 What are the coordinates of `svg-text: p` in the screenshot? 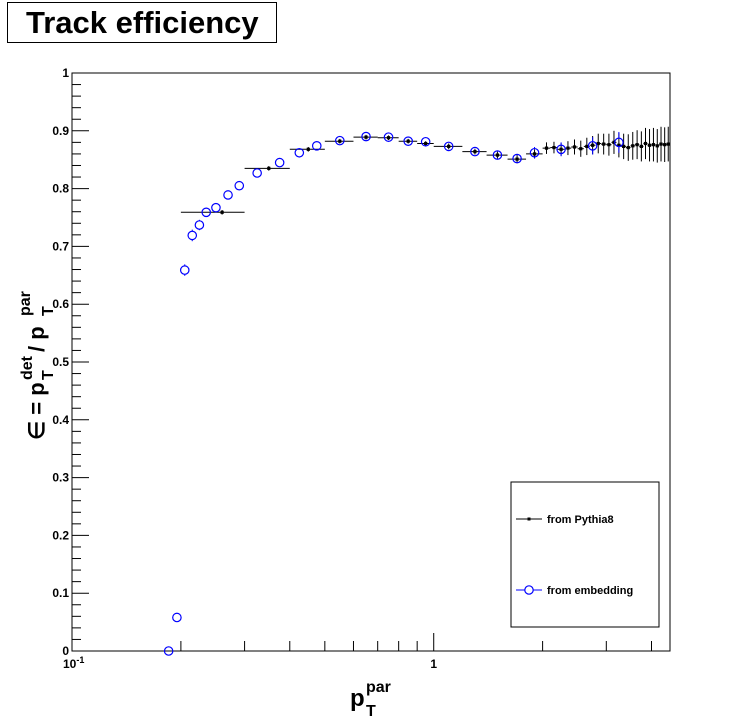 It's located at (357, 698).